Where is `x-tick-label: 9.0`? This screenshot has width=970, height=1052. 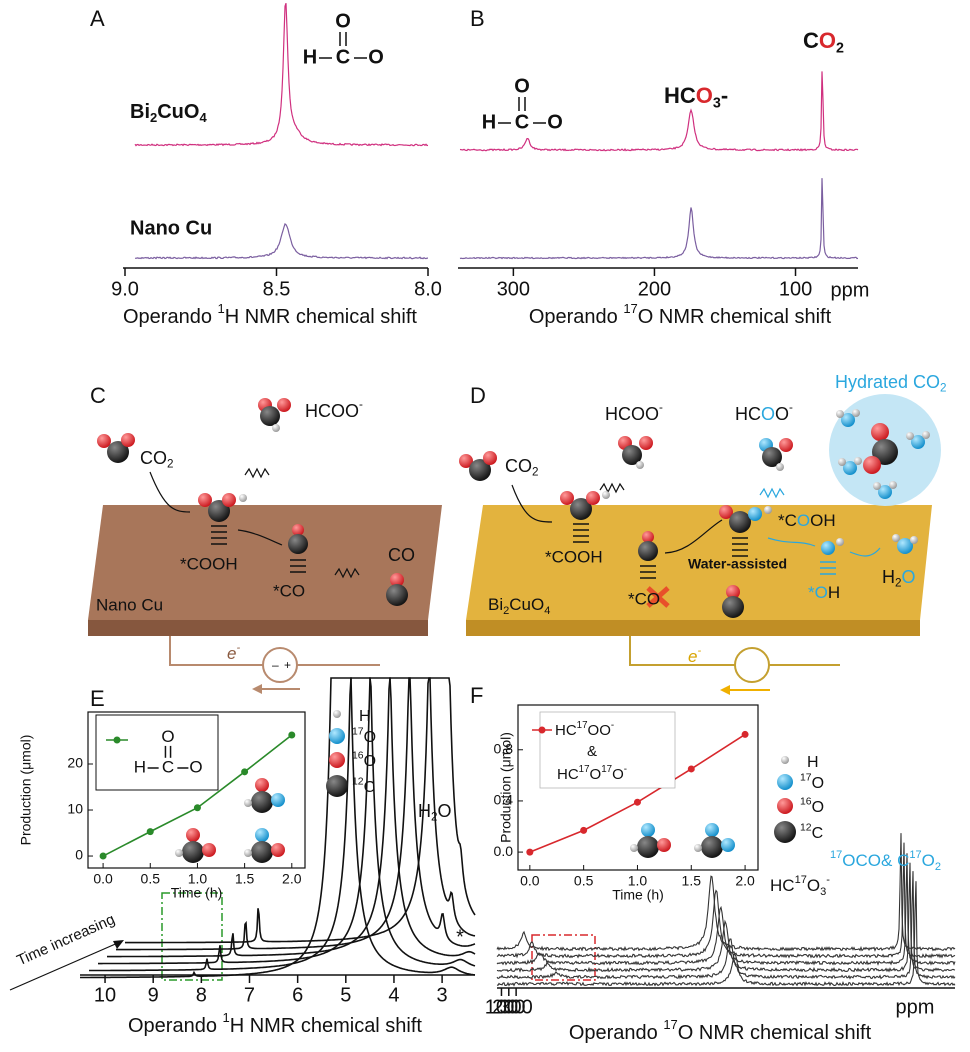 x-tick-label: 9.0 is located at coordinates (125, 289).